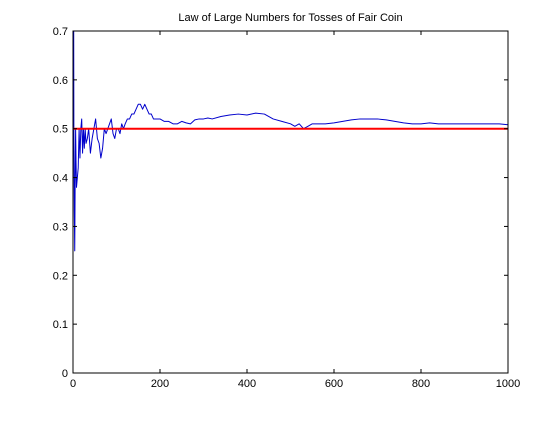 The image size is (560, 425). What do you see at coordinates (160, 384) in the screenshot?
I see `x-tick-label: 200` at bounding box center [160, 384].